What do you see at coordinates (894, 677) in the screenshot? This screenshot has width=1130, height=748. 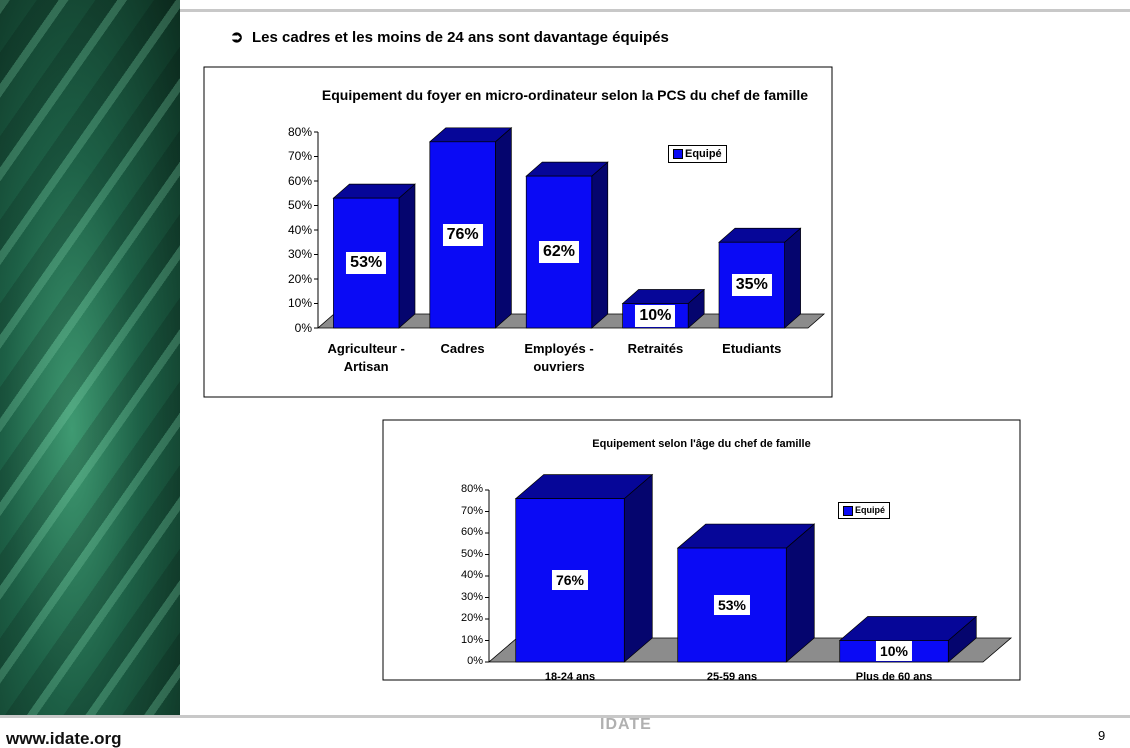 I see `x-tick-label: Plus de 60 ans` at bounding box center [894, 677].